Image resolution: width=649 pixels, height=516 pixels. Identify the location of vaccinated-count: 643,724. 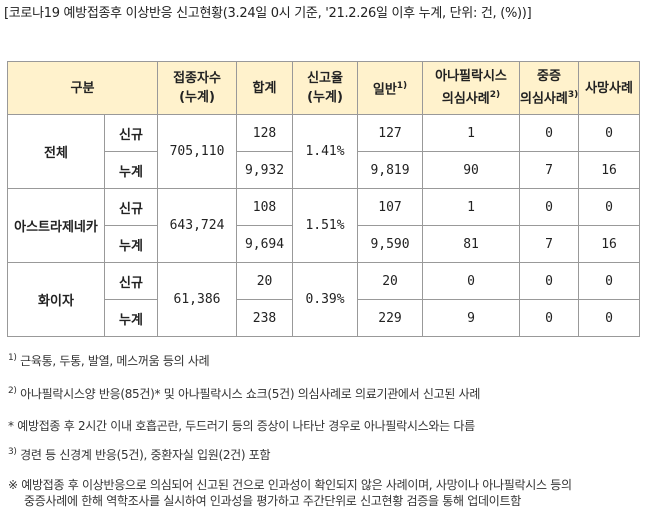
(197, 225).